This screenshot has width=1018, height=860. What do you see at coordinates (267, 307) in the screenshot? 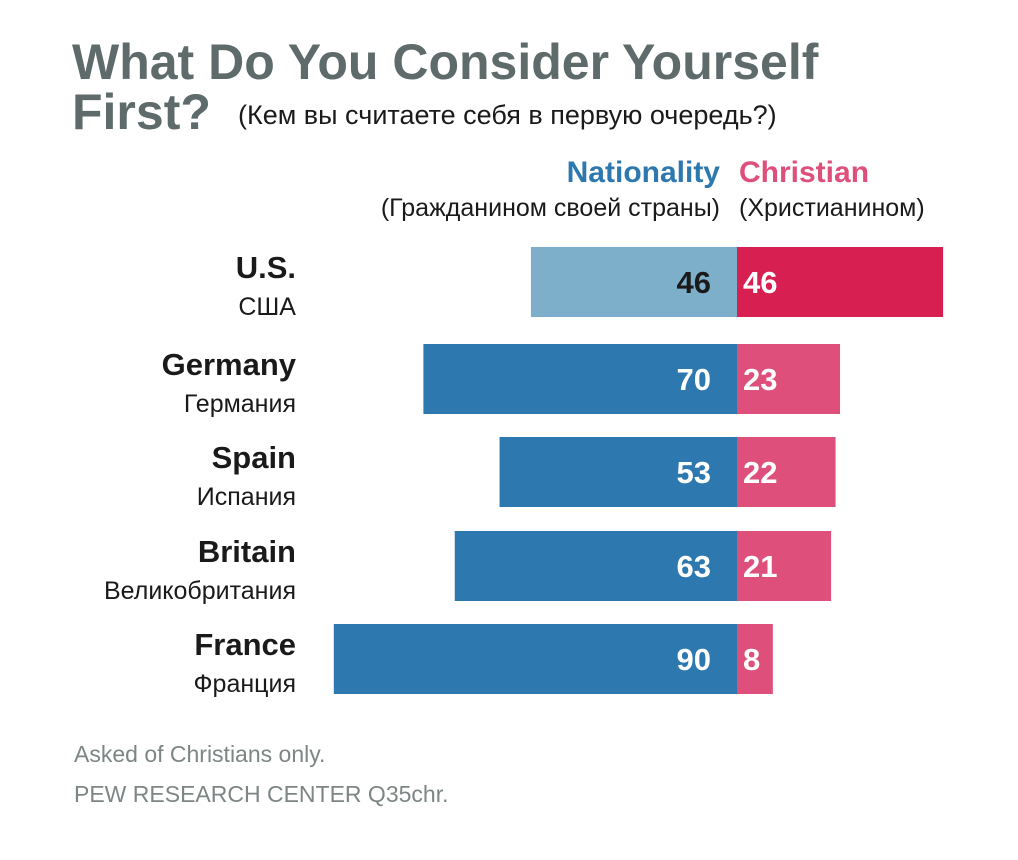
I see `category-label-ru: США` at bounding box center [267, 307].